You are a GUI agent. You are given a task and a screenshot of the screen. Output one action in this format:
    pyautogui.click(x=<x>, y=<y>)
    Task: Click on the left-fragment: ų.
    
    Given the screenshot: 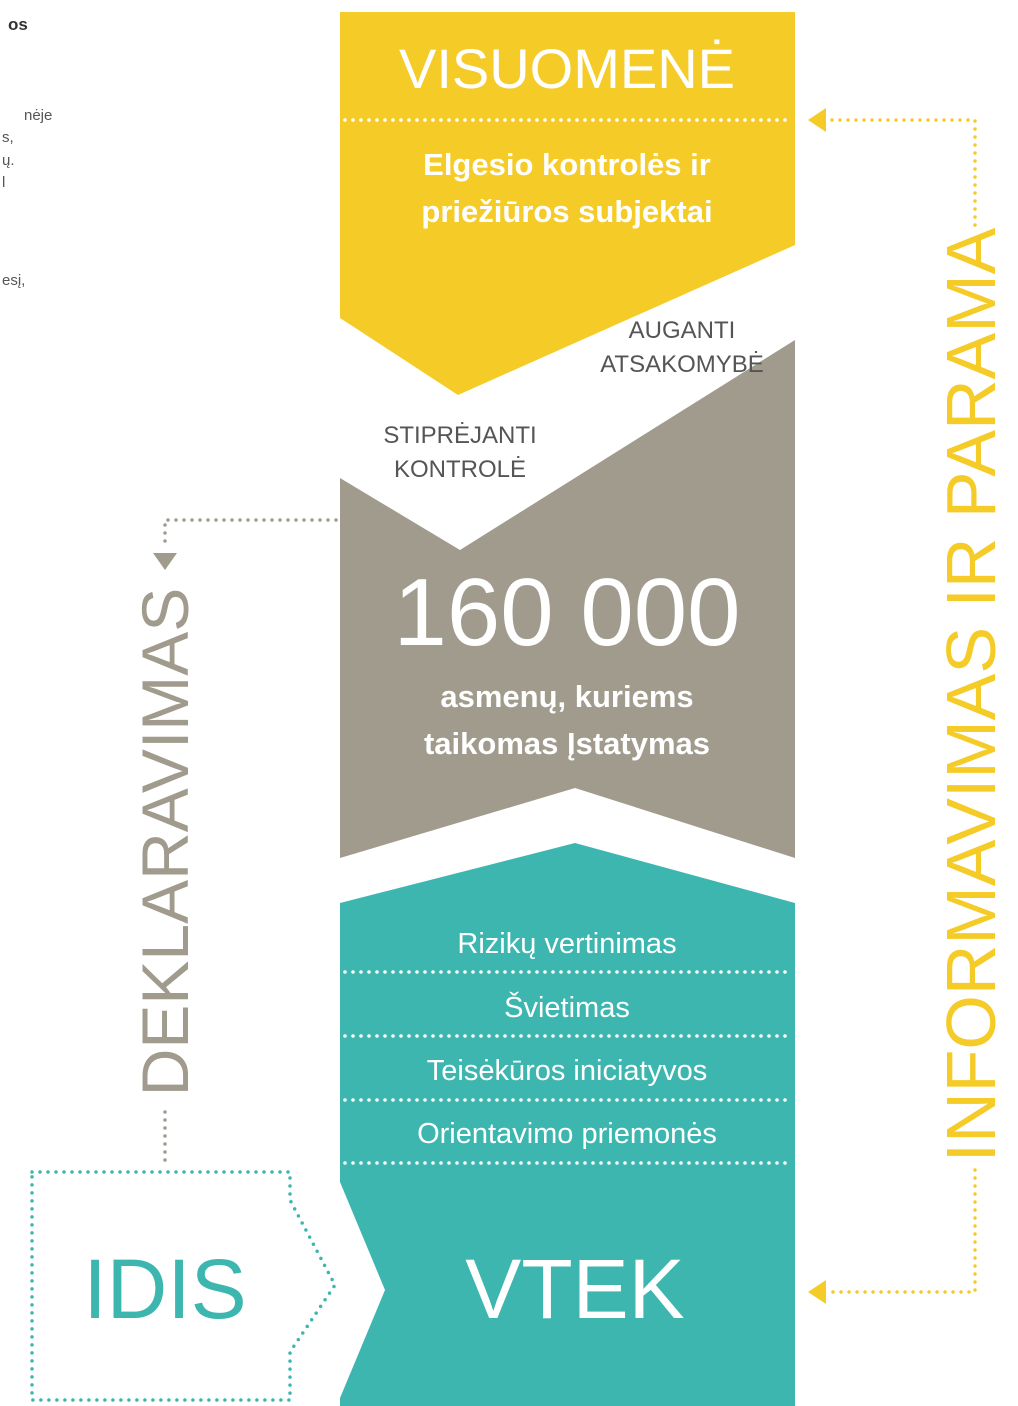 What is the action you would take?
    pyautogui.click(x=8, y=160)
    